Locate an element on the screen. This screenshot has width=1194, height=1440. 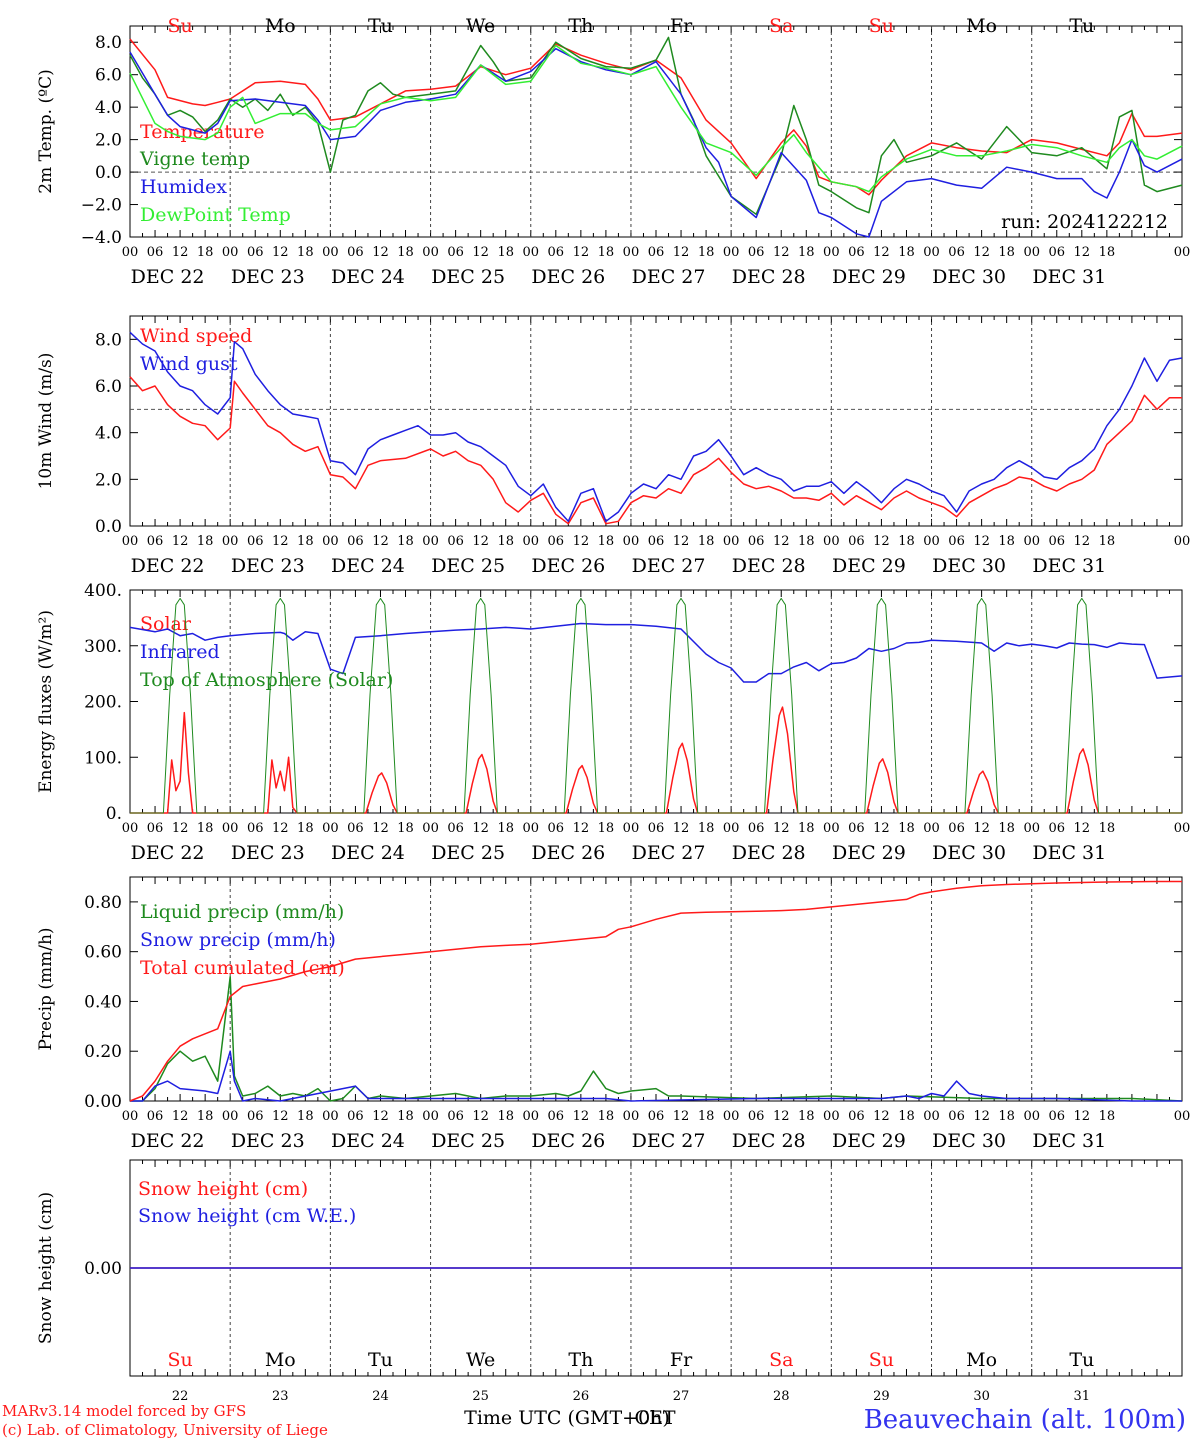
legend-entry: Wind gust is located at coordinates (189, 364).